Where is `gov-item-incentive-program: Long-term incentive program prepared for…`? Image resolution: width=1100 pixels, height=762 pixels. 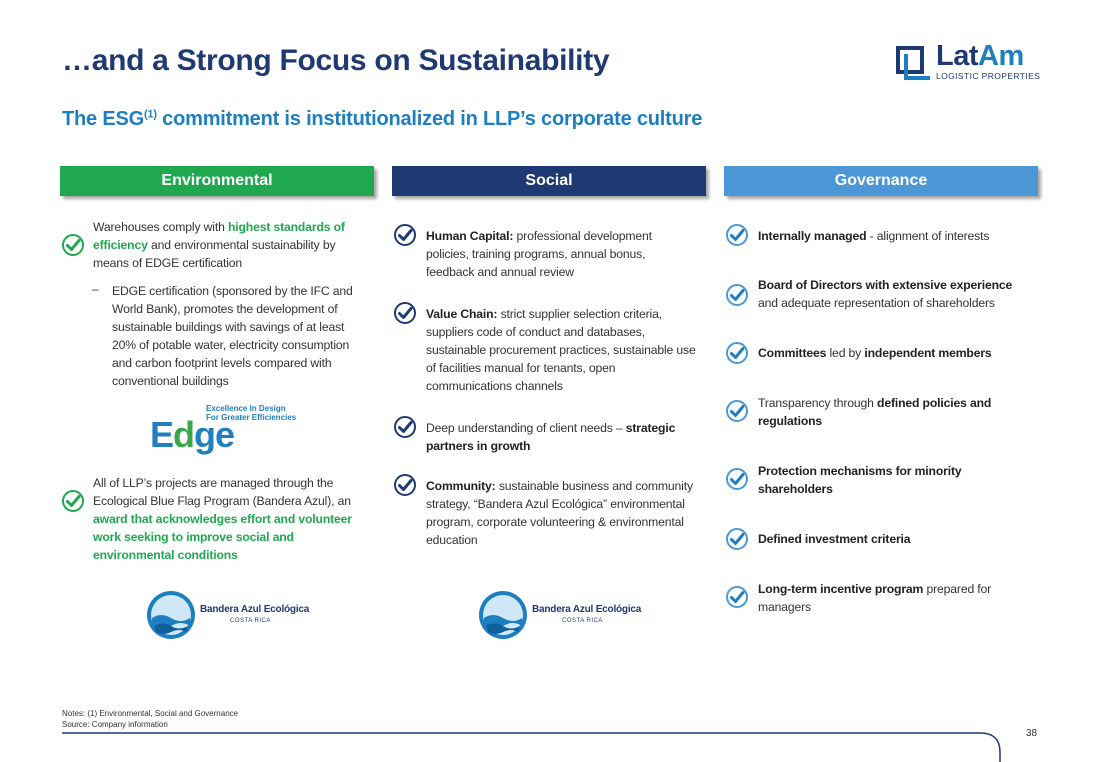
gov-item-incentive-program: Long-term incentive program prepared for… is located at coordinates (875, 598).